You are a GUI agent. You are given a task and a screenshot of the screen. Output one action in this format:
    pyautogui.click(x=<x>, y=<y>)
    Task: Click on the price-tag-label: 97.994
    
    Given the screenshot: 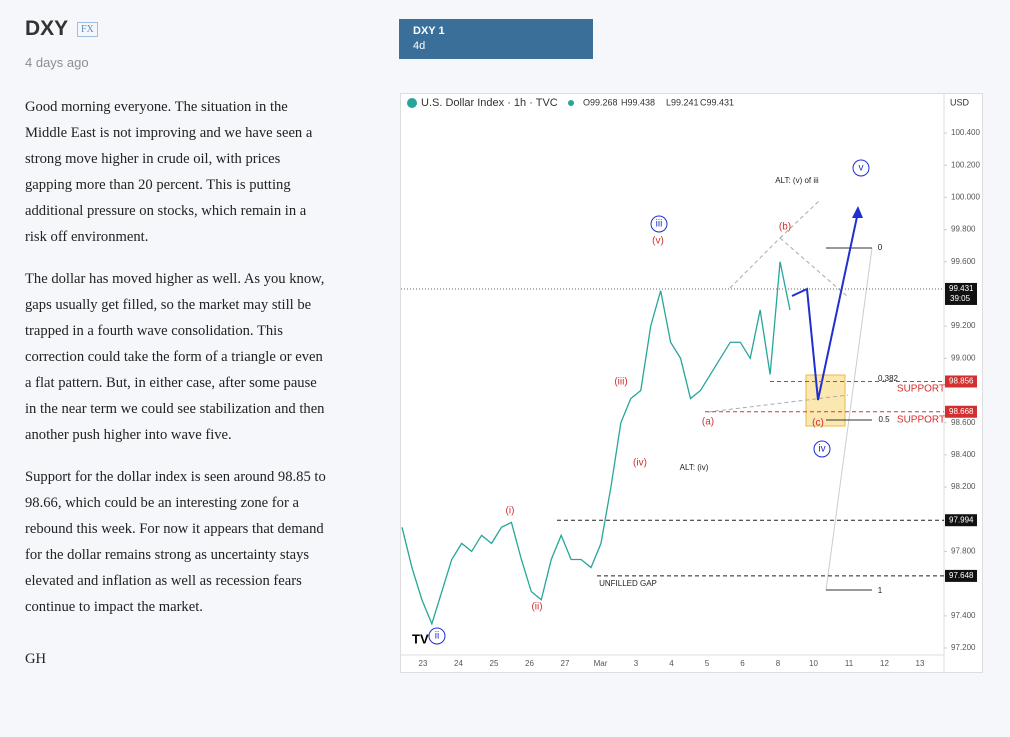 What is the action you would take?
    pyautogui.click(x=961, y=519)
    